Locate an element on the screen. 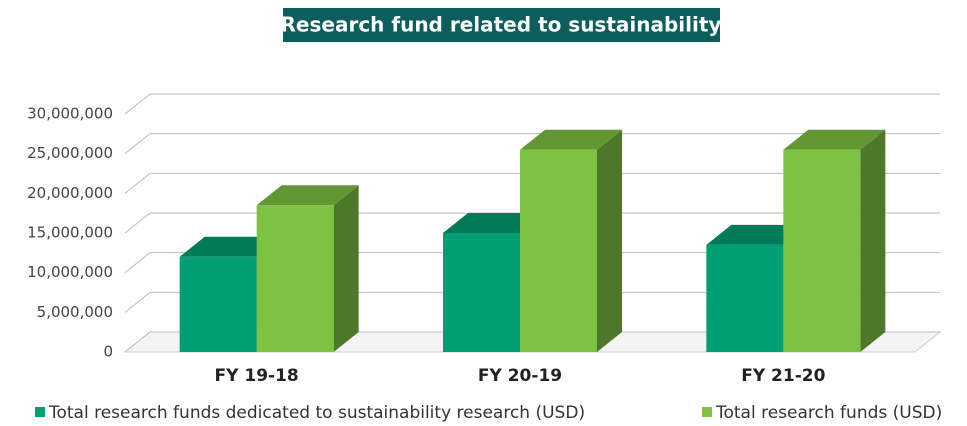  y-tick-label: 30,000,000 is located at coordinates (70, 114).